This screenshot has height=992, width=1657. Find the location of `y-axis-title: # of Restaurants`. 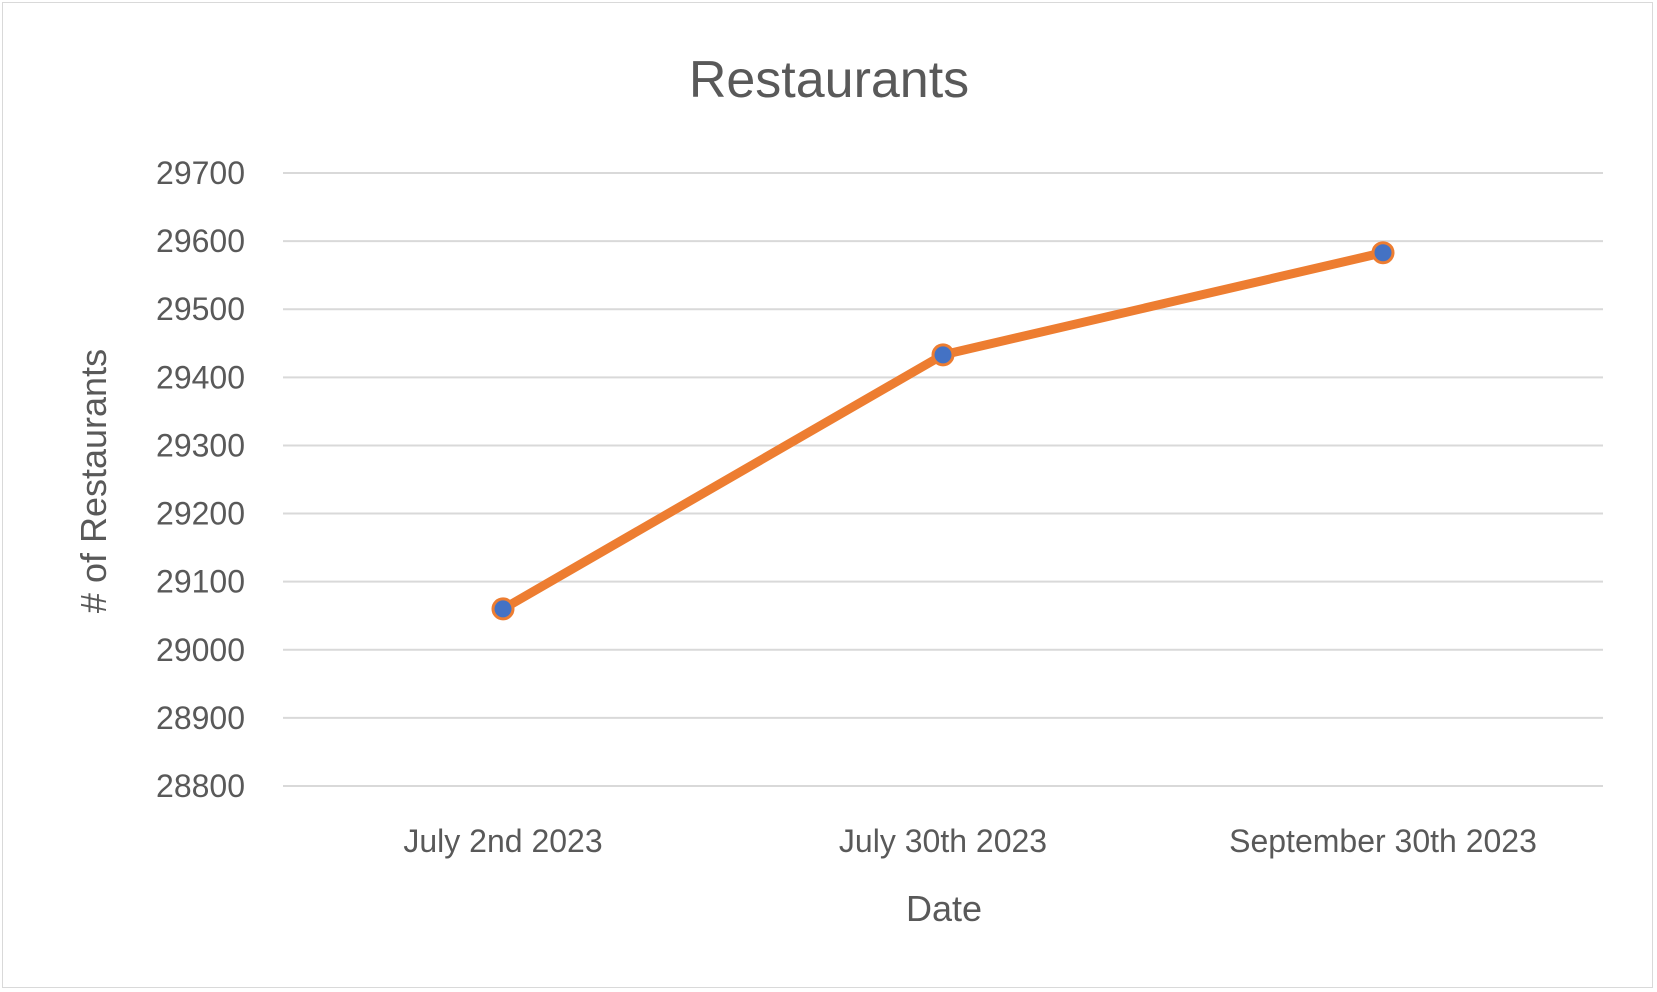

y-axis-title: # of Restaurants is located at coordinates (93, 481).